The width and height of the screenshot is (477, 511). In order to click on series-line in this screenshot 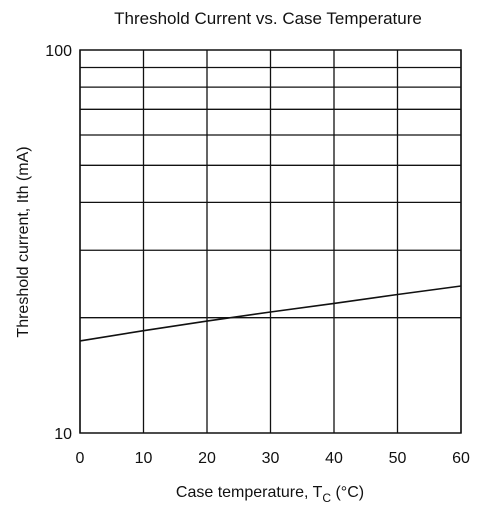, I will do `click(270, 313)`.